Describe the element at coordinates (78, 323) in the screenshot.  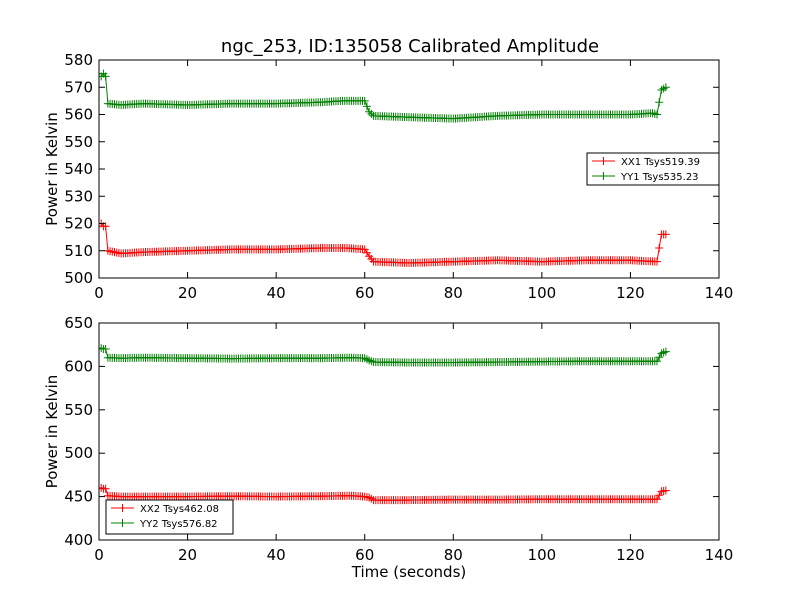
I see `y-tick-label: 650` at that location.